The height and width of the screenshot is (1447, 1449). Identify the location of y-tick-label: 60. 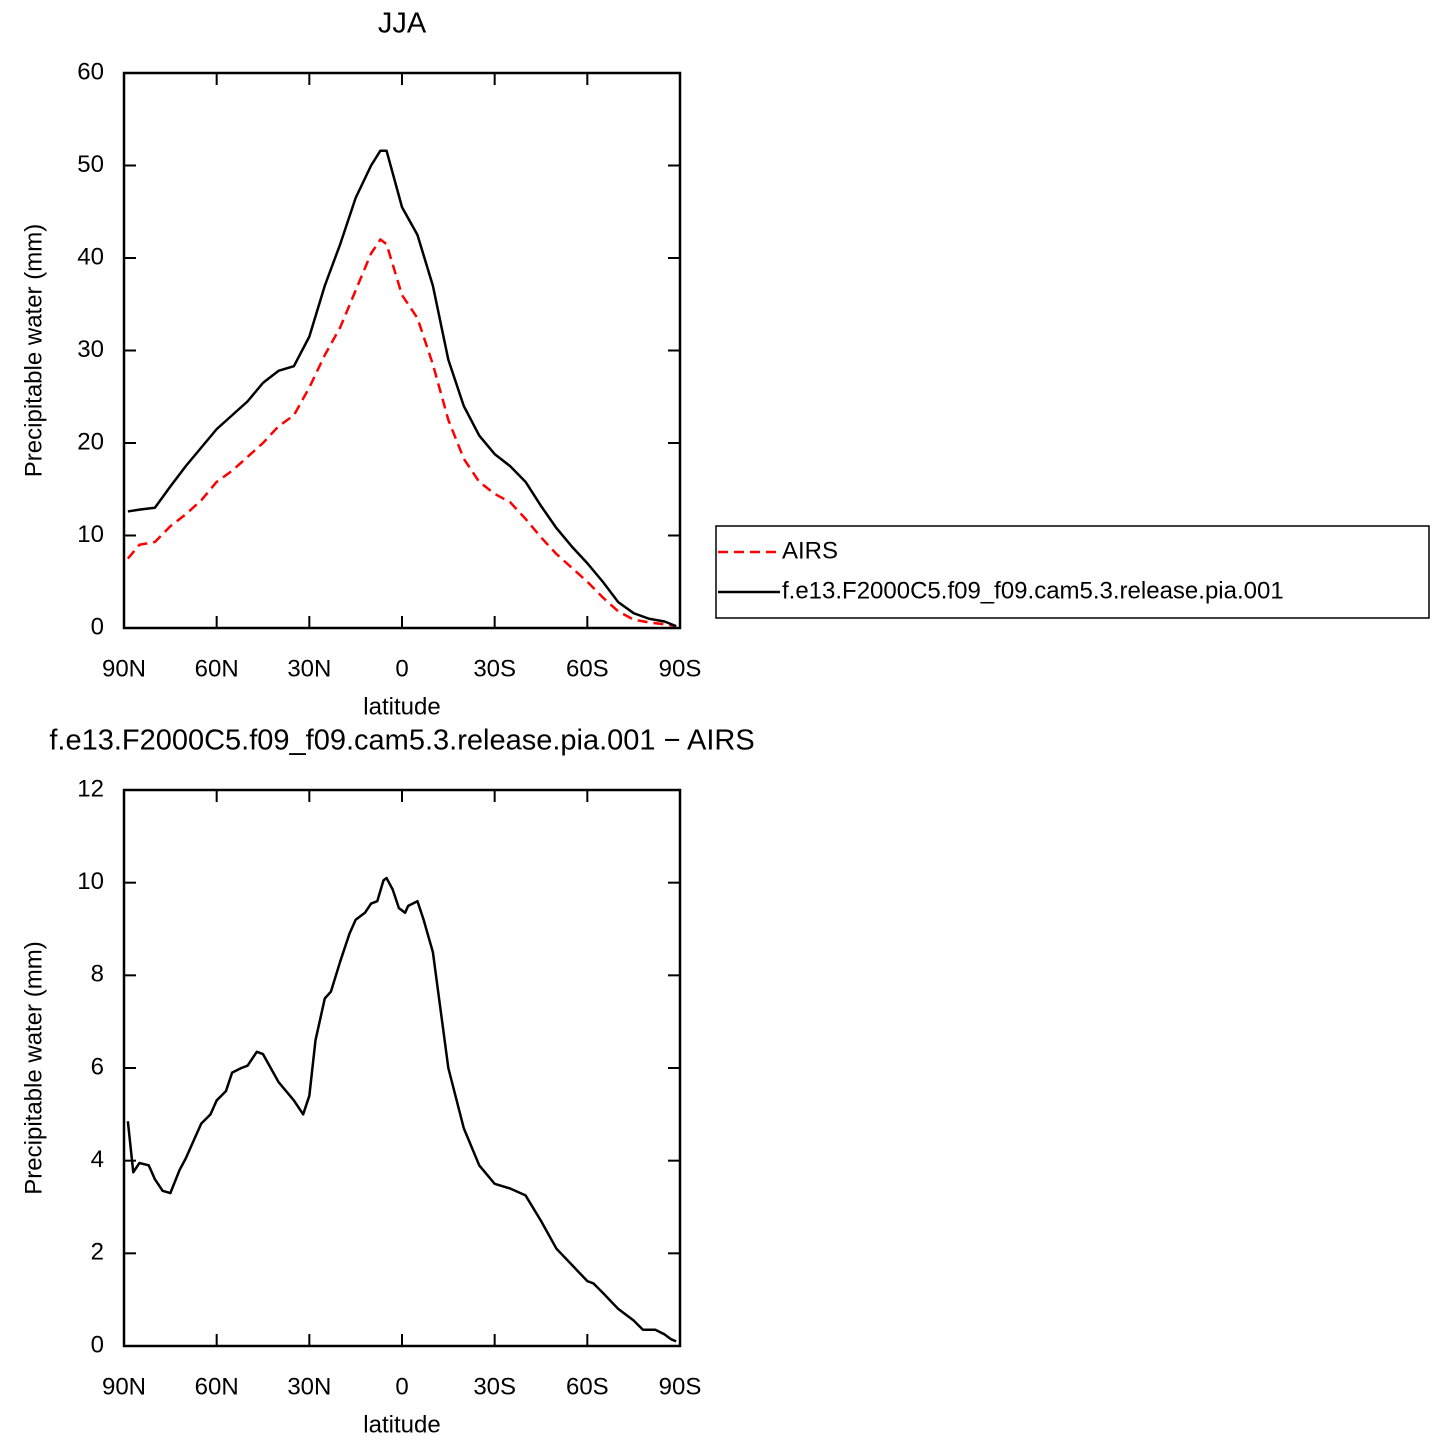
(90, 71).